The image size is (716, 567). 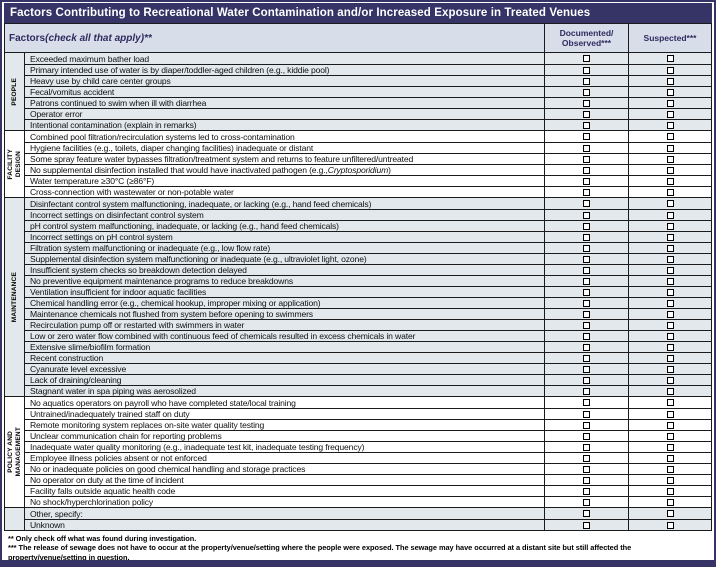 I want to click on factor-label: Heavy use by child care center groups, so click(x=100, y=81).